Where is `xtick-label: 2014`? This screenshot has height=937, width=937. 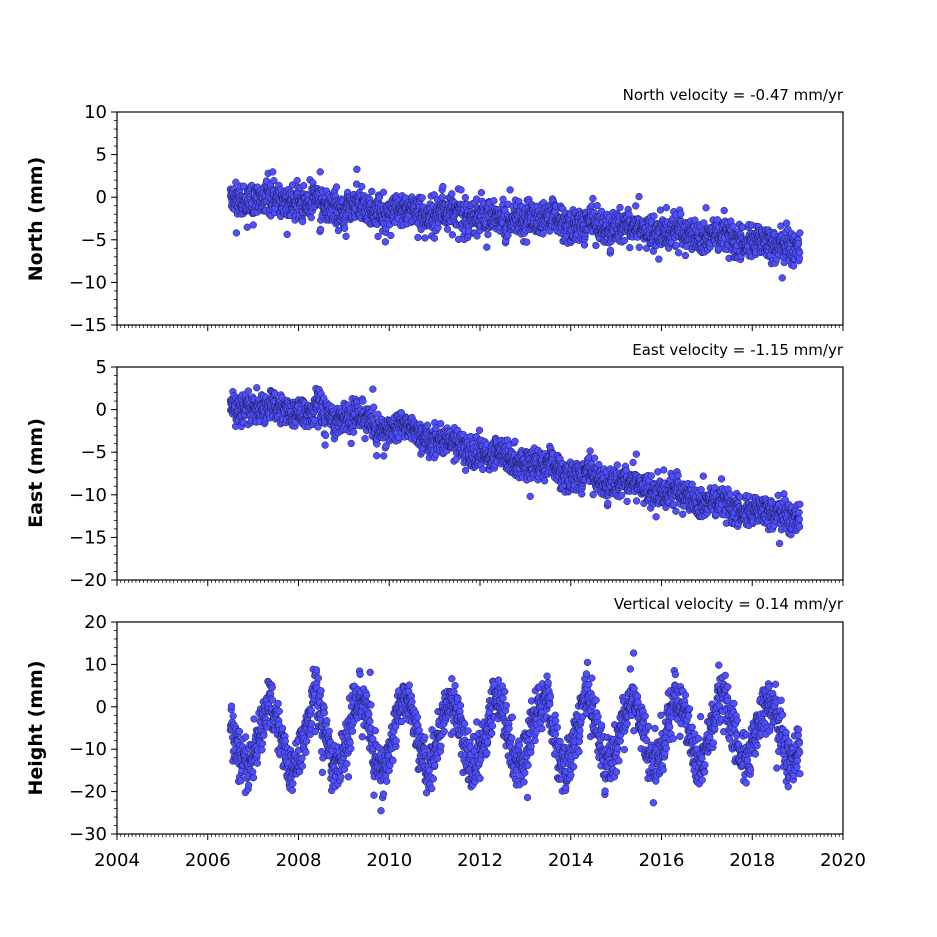 xtick-label: 2014 is located at coordinates (571, 860).